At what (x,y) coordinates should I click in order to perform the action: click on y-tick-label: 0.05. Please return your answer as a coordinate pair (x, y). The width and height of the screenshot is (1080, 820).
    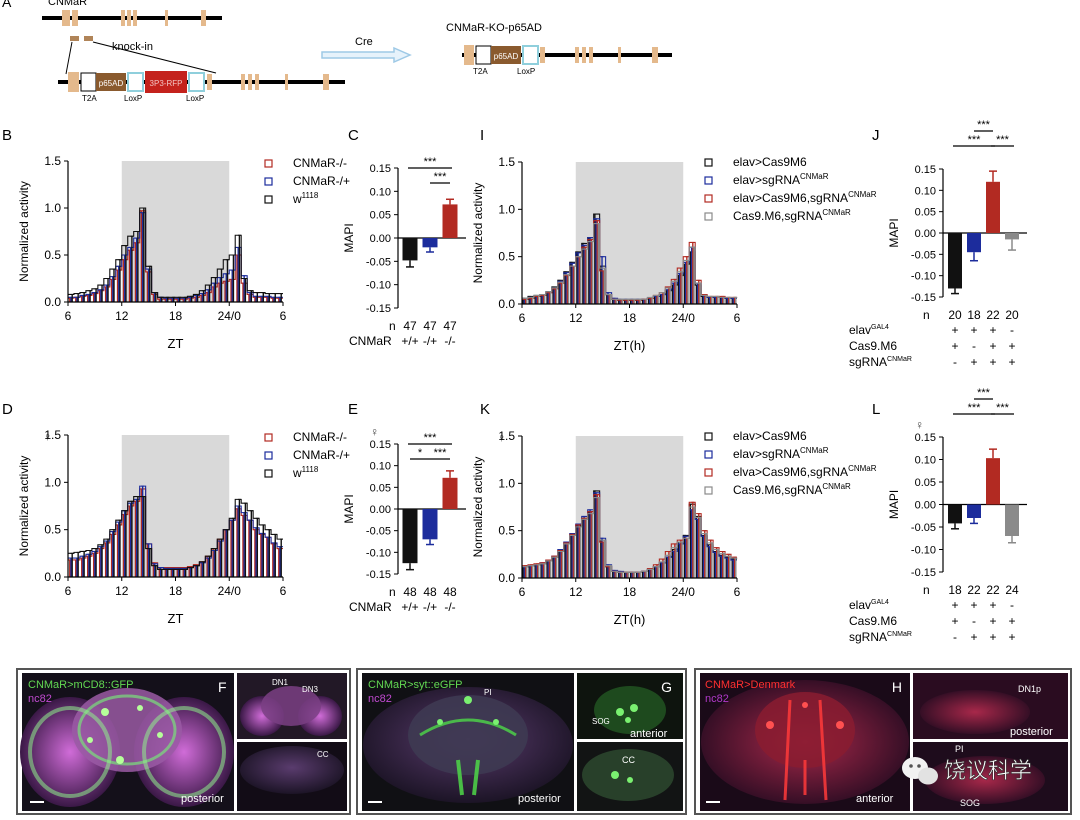
    Looking at the image, I should click on (925, 213).